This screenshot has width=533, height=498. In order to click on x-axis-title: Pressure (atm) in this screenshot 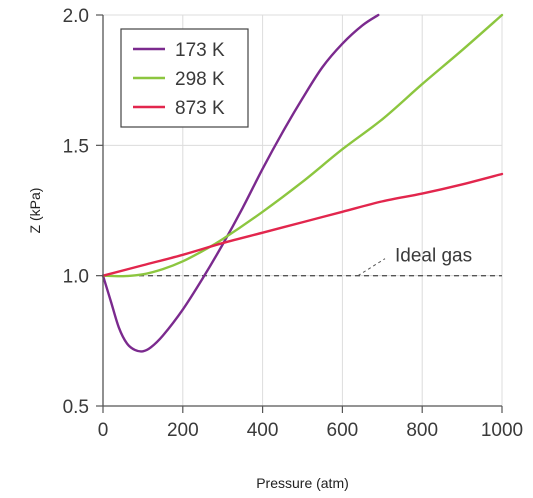, I will do `click(302, 483)`.